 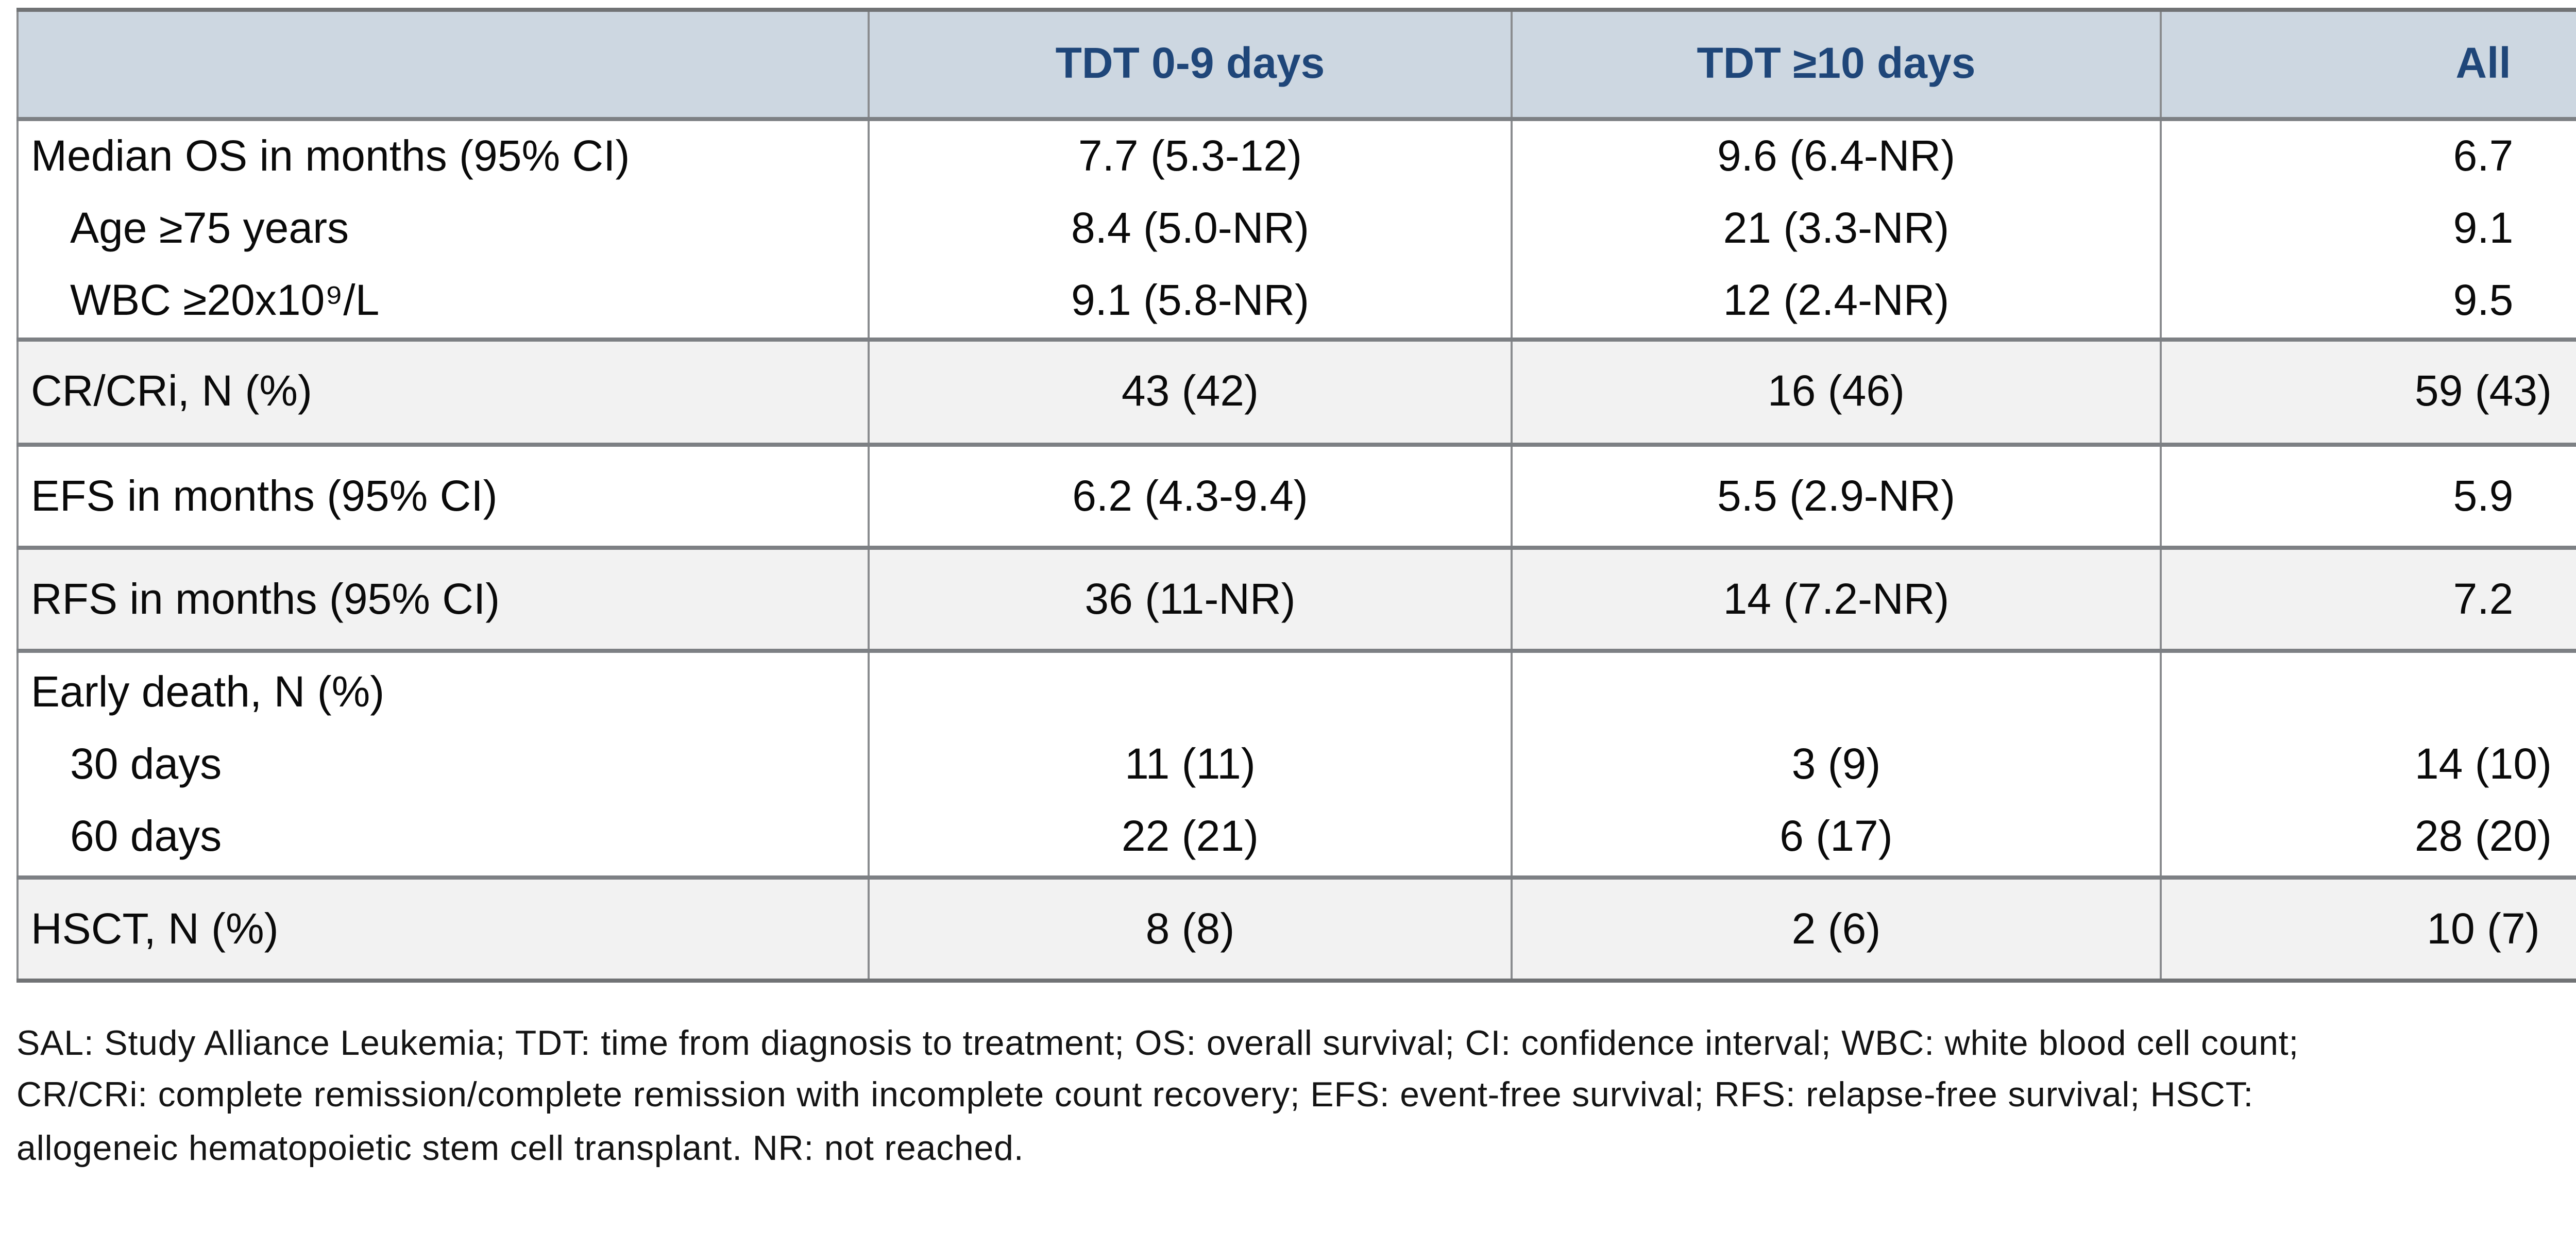 I want to click on header-row: TDT 0-9 days TDT ≥10 days All P, so click(x=1297, y=65).